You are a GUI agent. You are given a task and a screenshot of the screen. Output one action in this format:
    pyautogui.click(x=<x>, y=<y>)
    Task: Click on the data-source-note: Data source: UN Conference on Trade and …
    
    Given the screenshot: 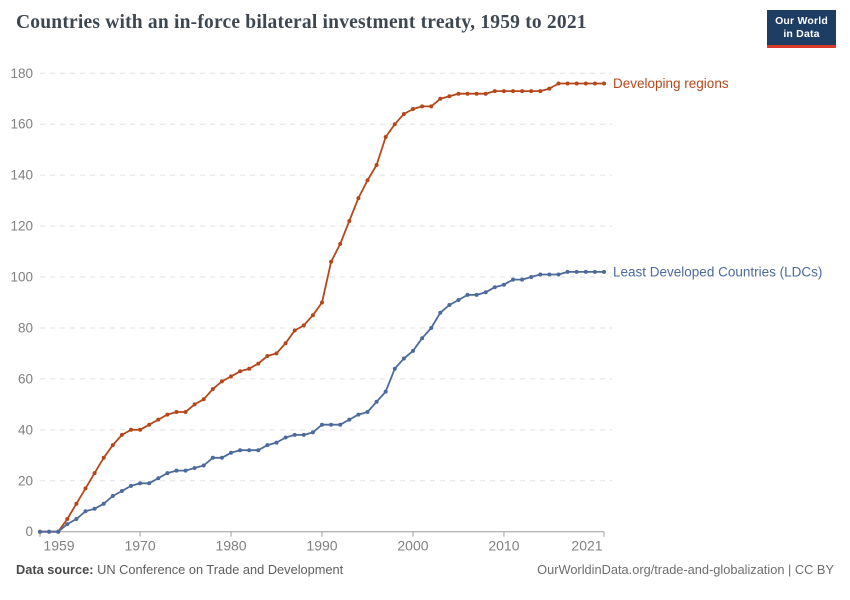 What is the action you would take?
    pyautogui.click(x=179, y=569)
    